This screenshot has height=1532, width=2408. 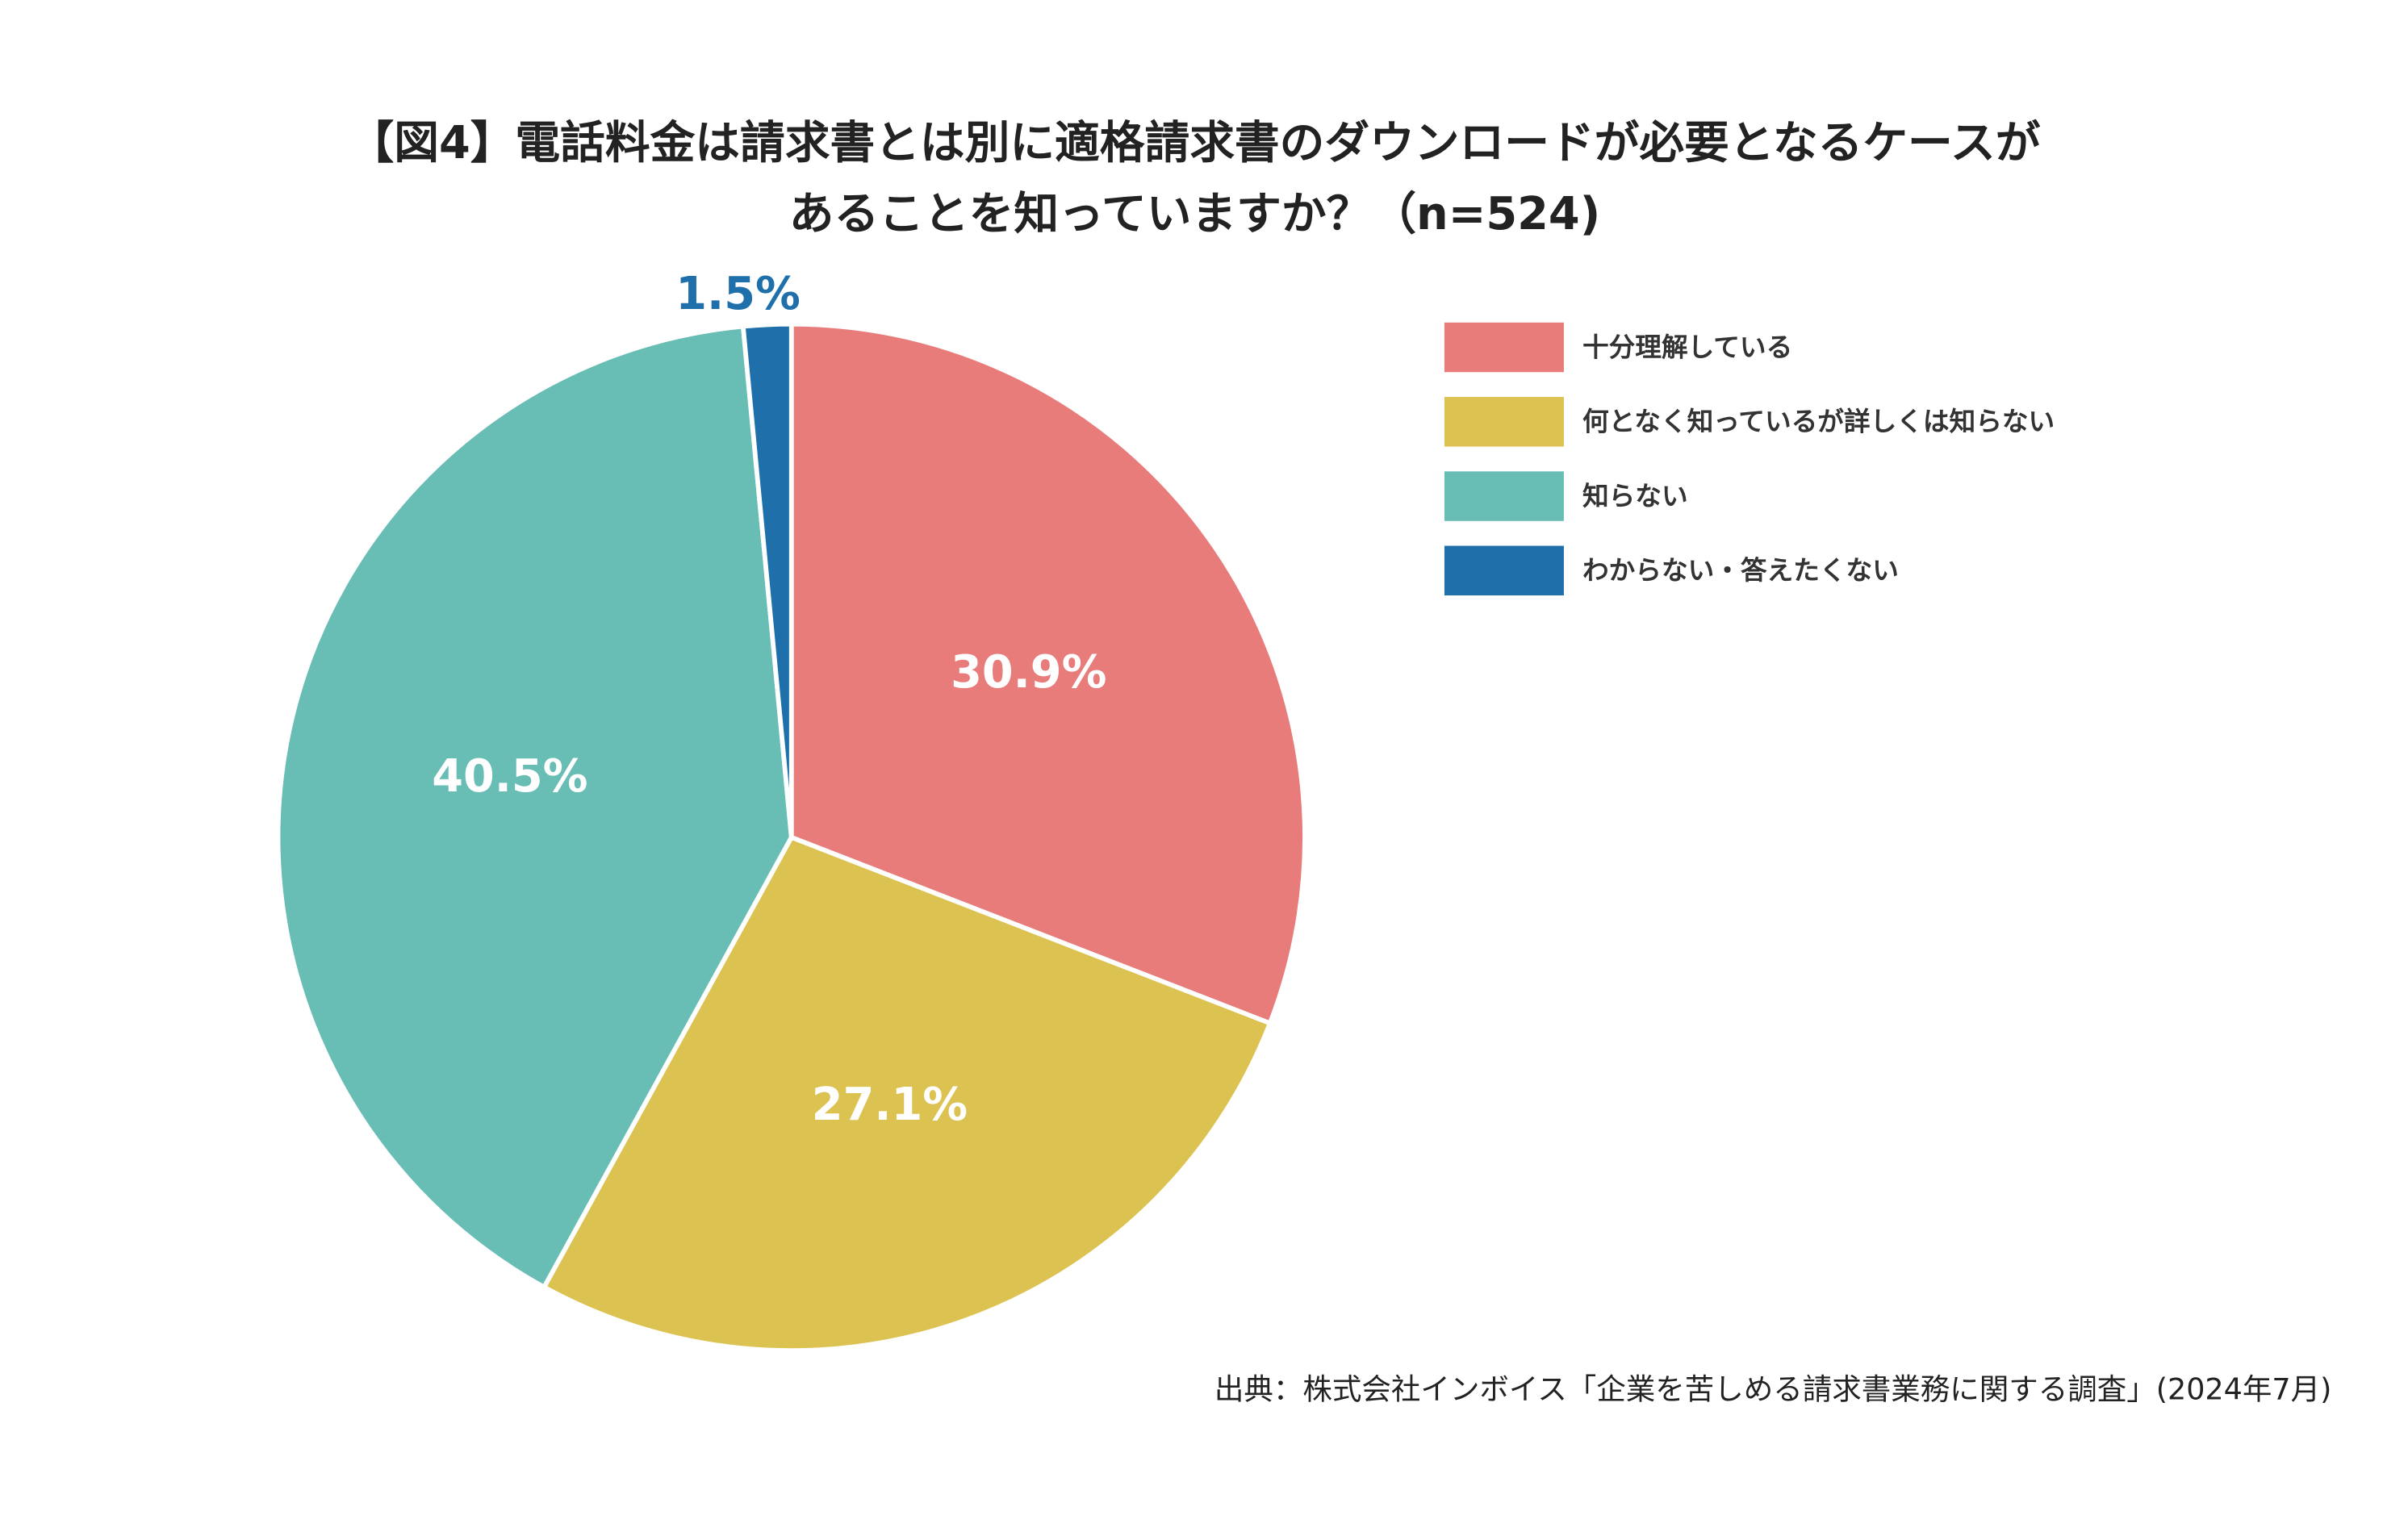 What do you see at coordinates (1740, 570) in the screenshot?
I see `legend-label: わからない・答えたくない` at bounding box center [1740, 570].